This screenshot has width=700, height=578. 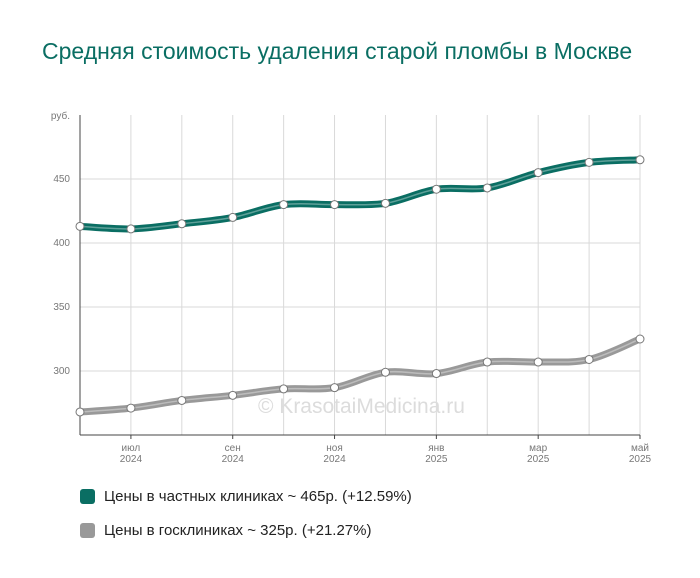 What do you see at coordinates (61, 179) in the screenshot?
I see `y-tick-label: 450` at bounding box center [61, 179].